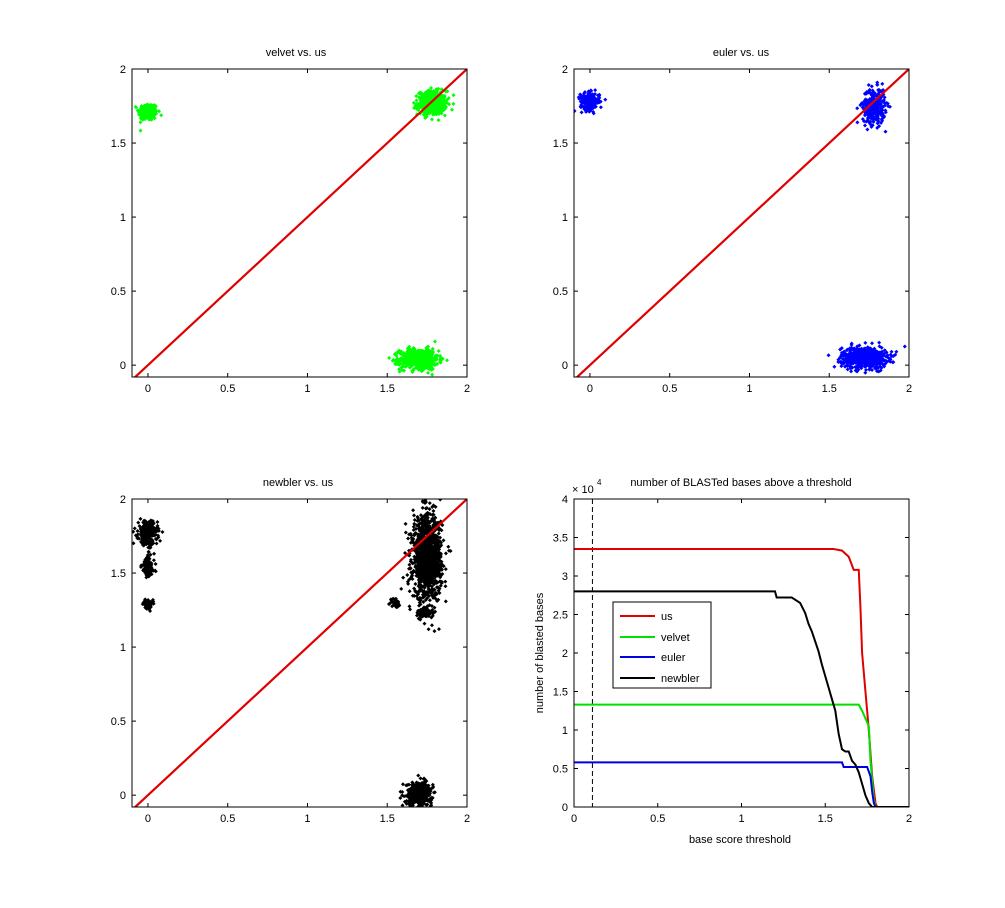 This screenshot has width=1005, height=908. What do you see at coordinates (565, 70) in the screenshot?
I see `panel1-ytick-label: 2` at bounding box center [565, 70].